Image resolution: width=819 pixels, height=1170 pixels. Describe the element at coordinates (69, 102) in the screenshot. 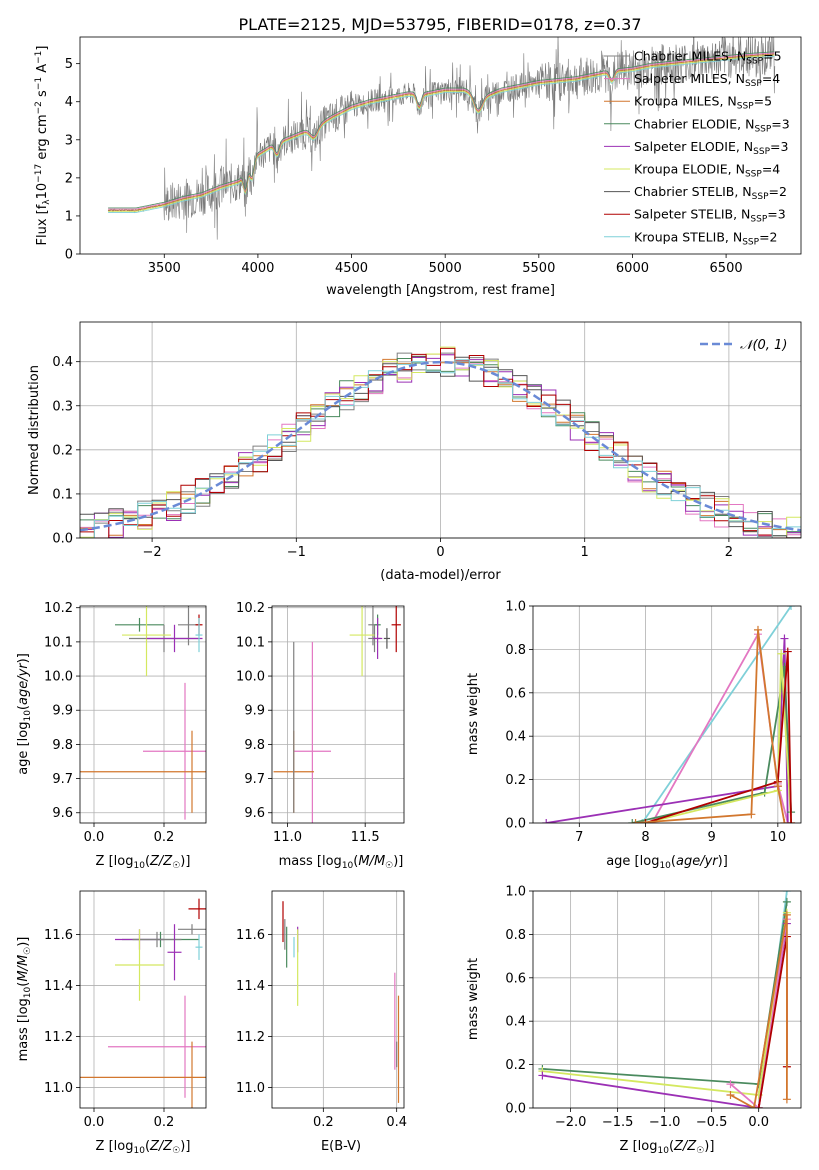

I see `y-tick-label: 4` at that location.